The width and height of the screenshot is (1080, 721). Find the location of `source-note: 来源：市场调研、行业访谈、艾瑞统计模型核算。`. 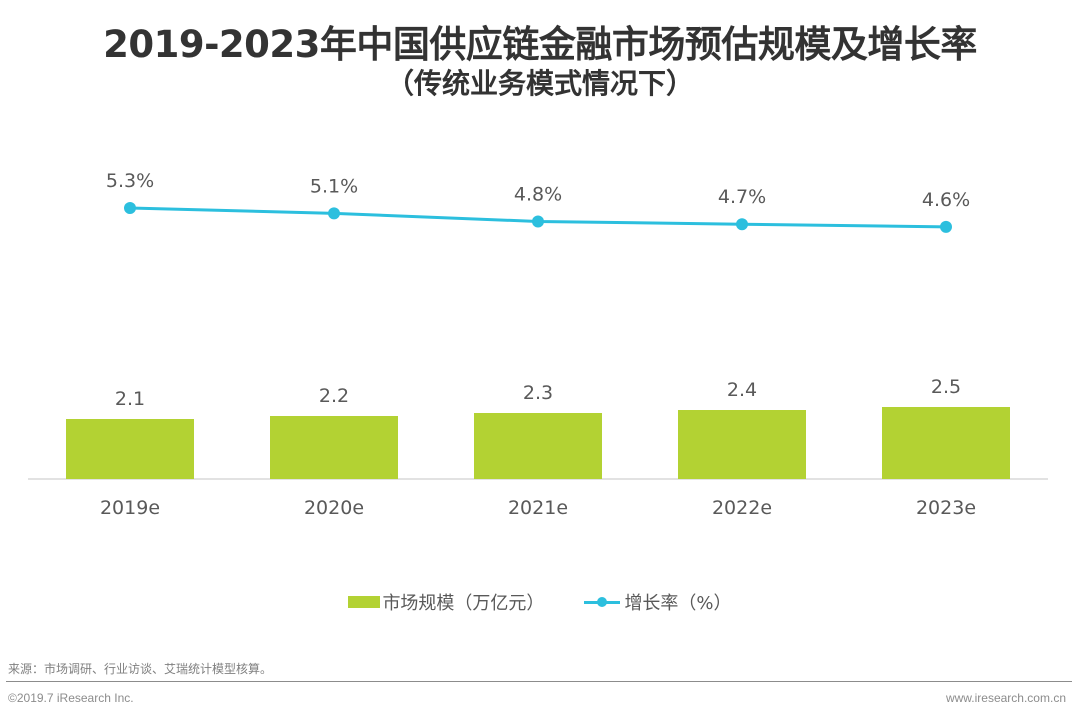

source-note: 来源：市场调研、行业访谈、艾瑞统计模型核算。 is located at coordinates (140, 669).